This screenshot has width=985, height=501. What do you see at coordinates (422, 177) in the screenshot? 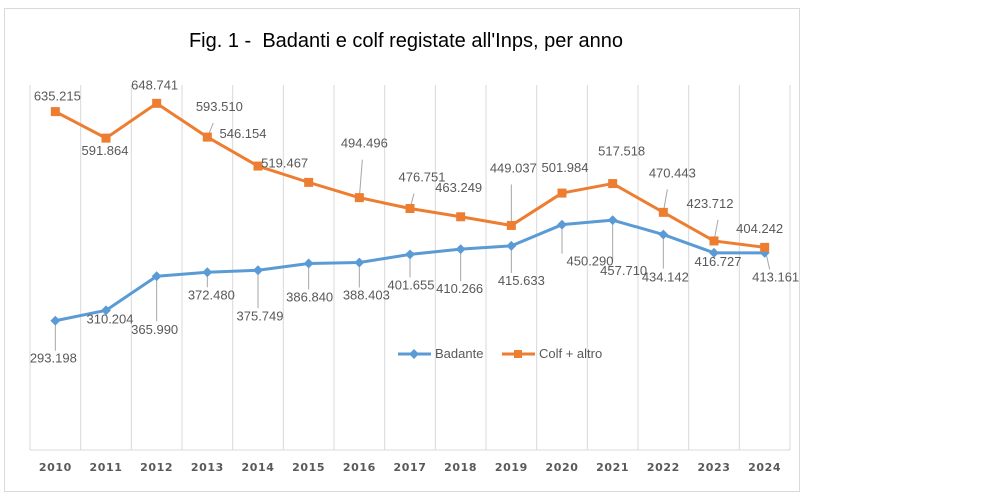
I see `data-label-colf: 476.751` at bounding box center [422, 177].